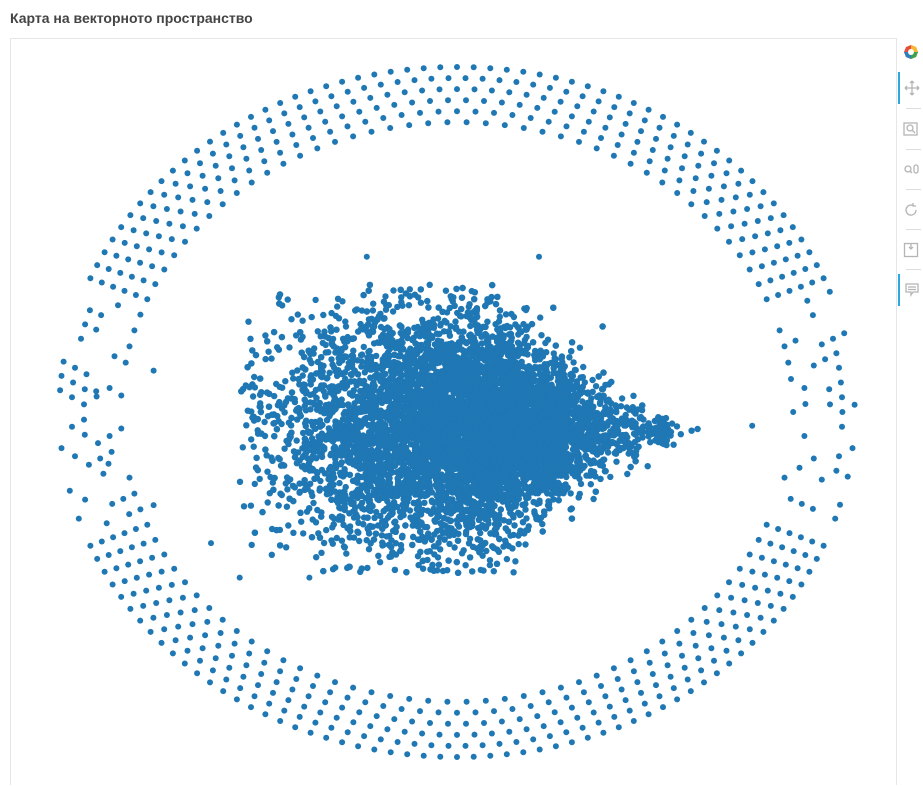  I want to click on chart-title: Карта на векторното пространство, so click(131, 18).